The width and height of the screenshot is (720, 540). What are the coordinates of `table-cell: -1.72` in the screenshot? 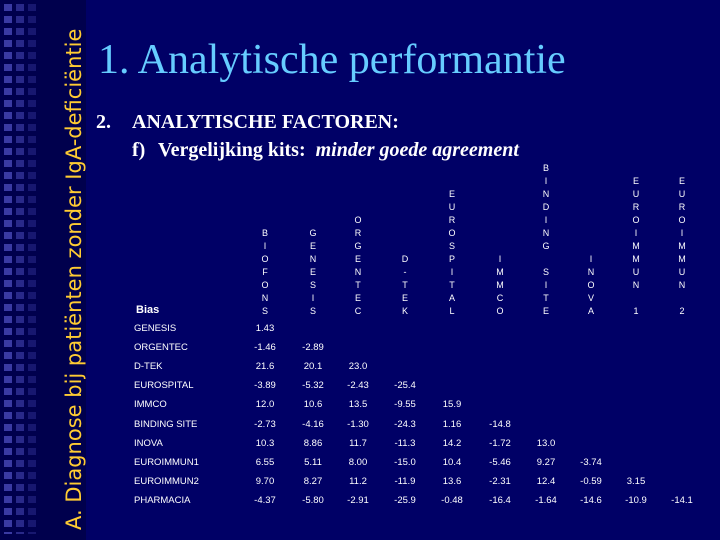 It's located at (500, 443).